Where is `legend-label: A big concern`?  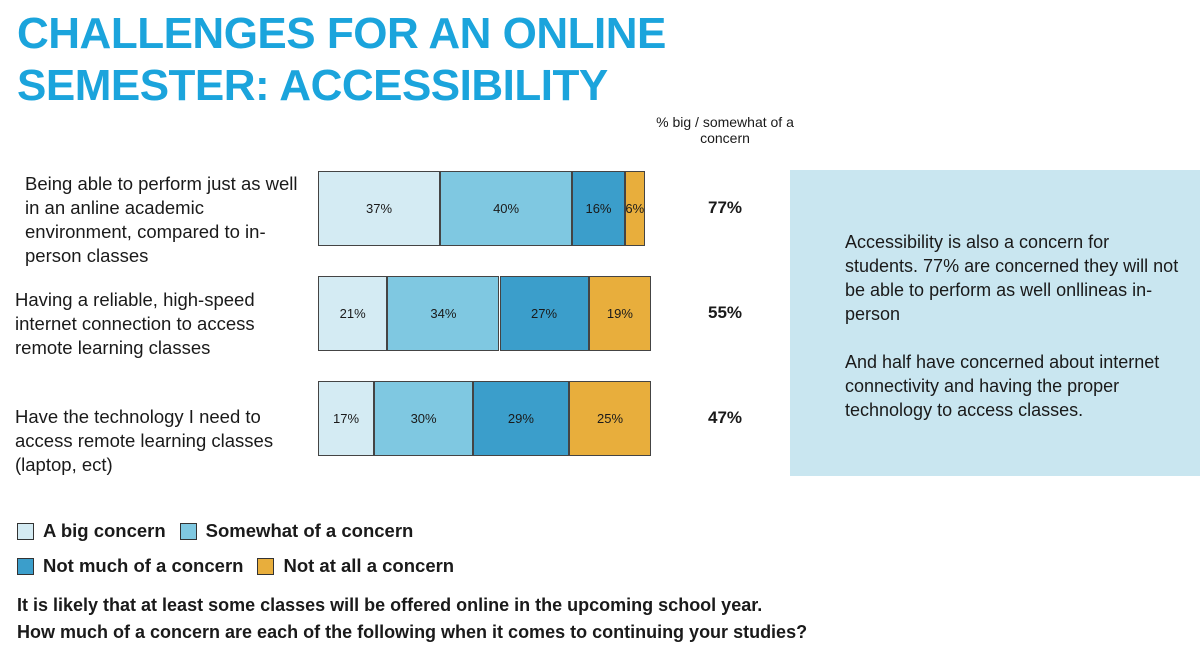 legend-label: A big concern is located at coordinates (104, 530).